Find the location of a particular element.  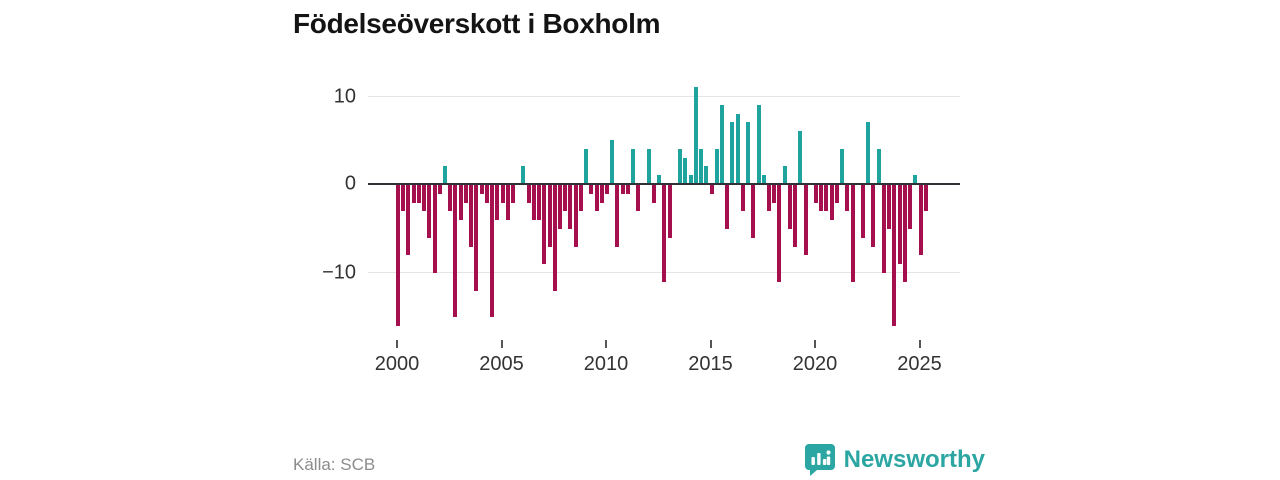

brand-name: Newsworthy is located at coordinates (914, 459).